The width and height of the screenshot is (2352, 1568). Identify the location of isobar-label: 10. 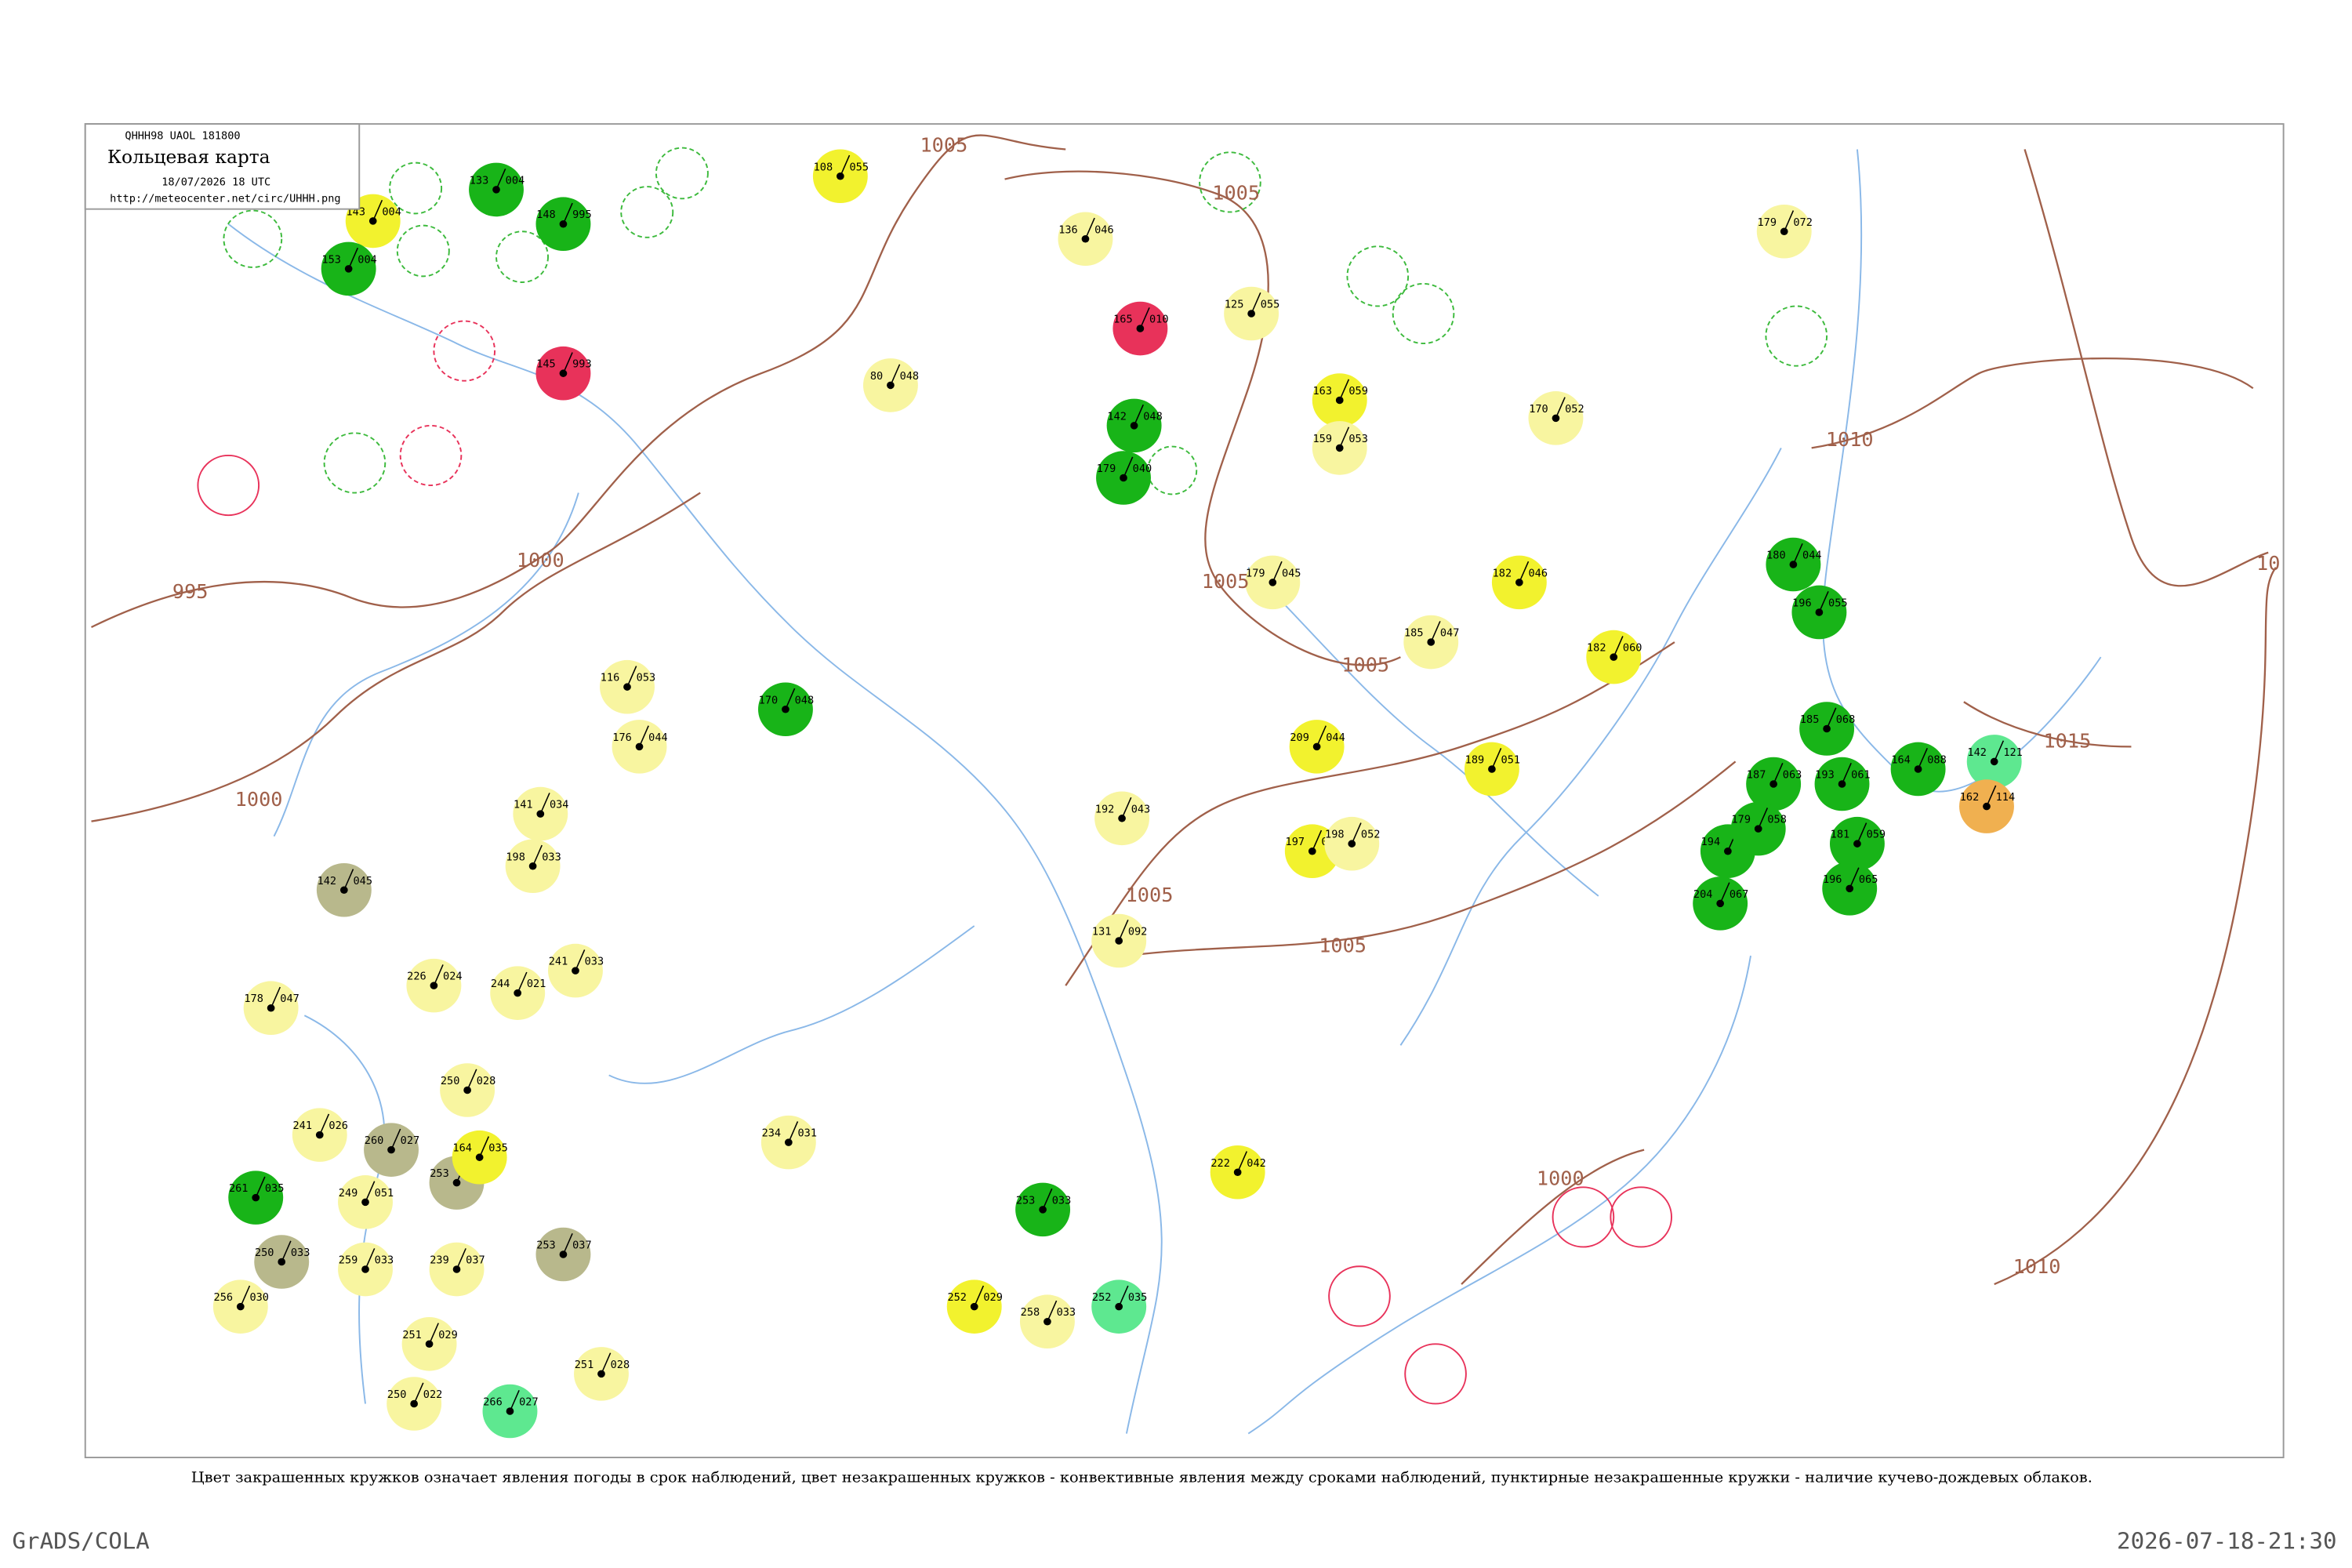
(2268, 563).